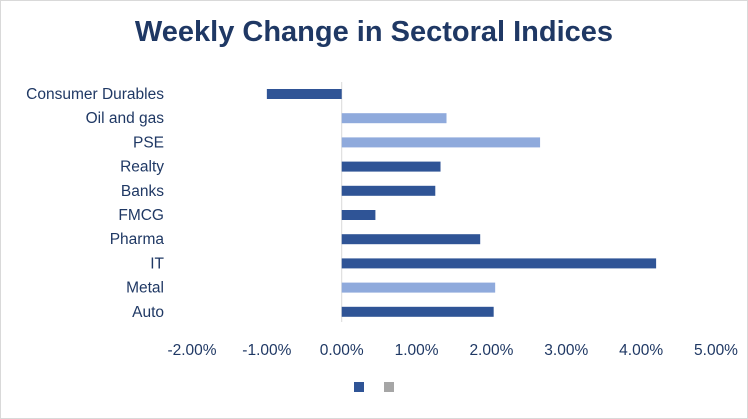  I want to click on x-tick-label: 1.00%, so click(417, 350).